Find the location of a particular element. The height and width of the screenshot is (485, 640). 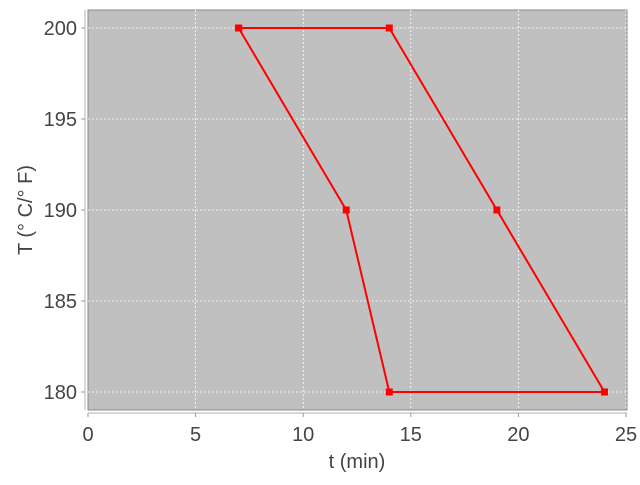

y-tick-label: 195 is located at coordinates (60, 120).